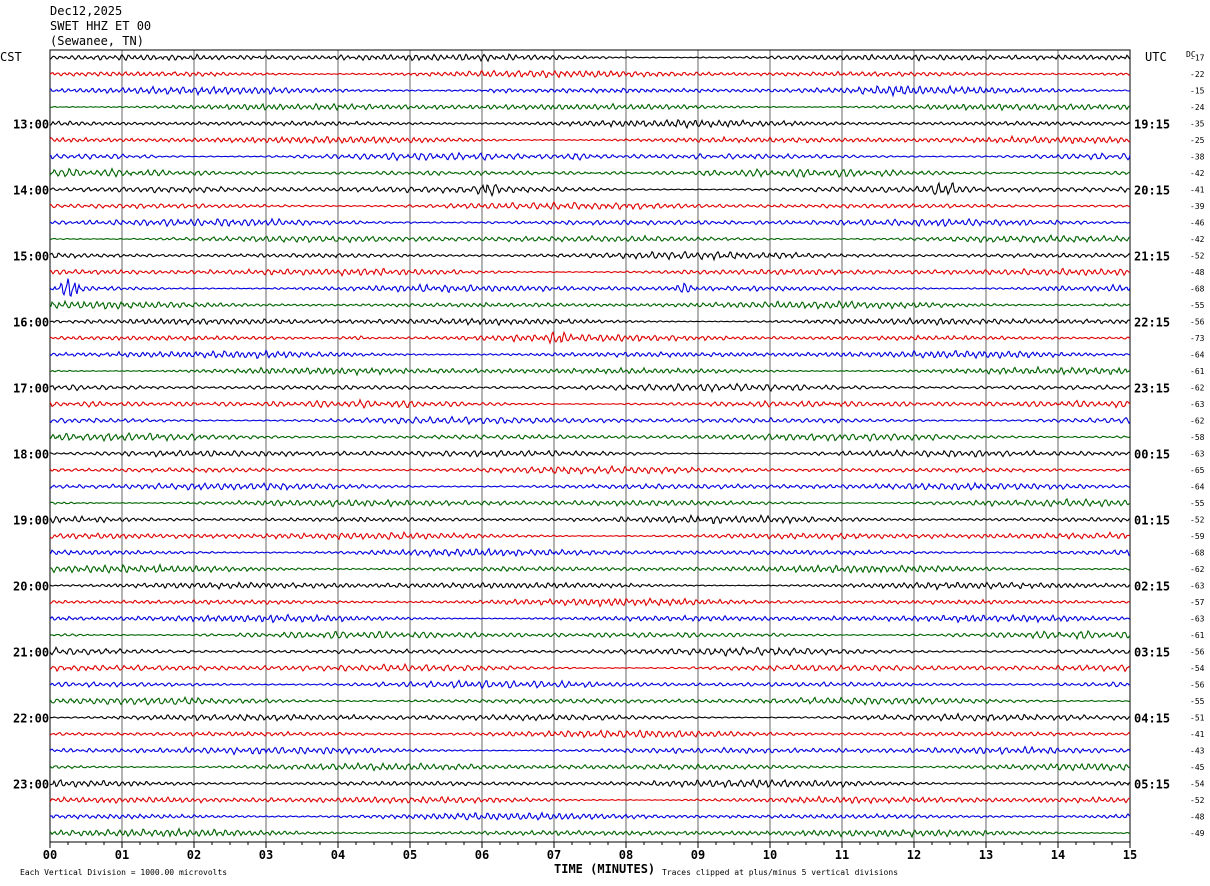  I want to click on dc-offset-label: -22, so click(1197, 74).